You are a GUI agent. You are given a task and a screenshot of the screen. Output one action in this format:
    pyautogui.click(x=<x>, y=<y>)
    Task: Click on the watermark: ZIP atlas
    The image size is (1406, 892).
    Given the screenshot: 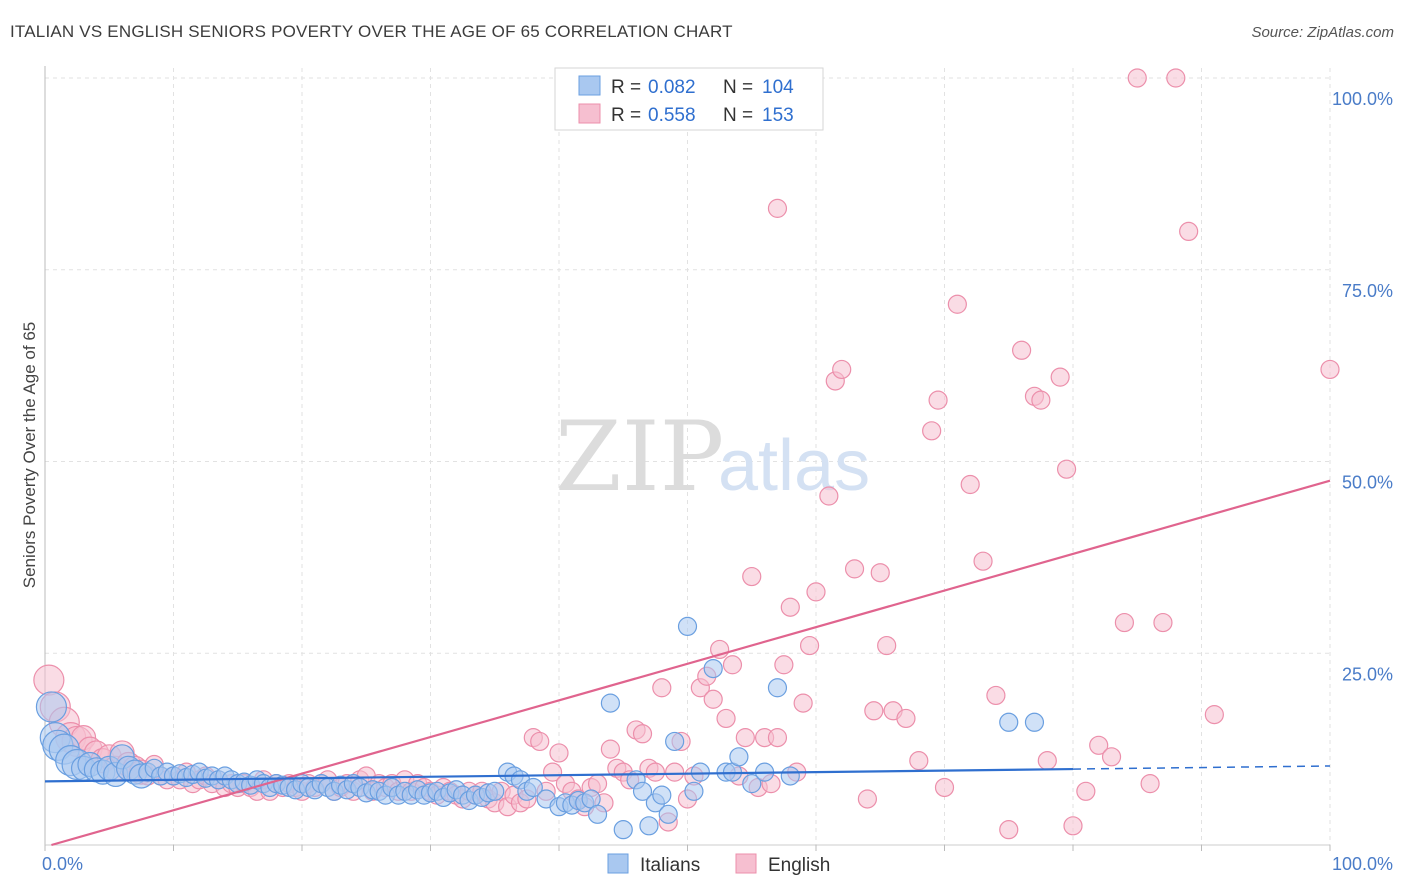 What is the action you would take?
    pyautogui.click(x=712, y=457)
    